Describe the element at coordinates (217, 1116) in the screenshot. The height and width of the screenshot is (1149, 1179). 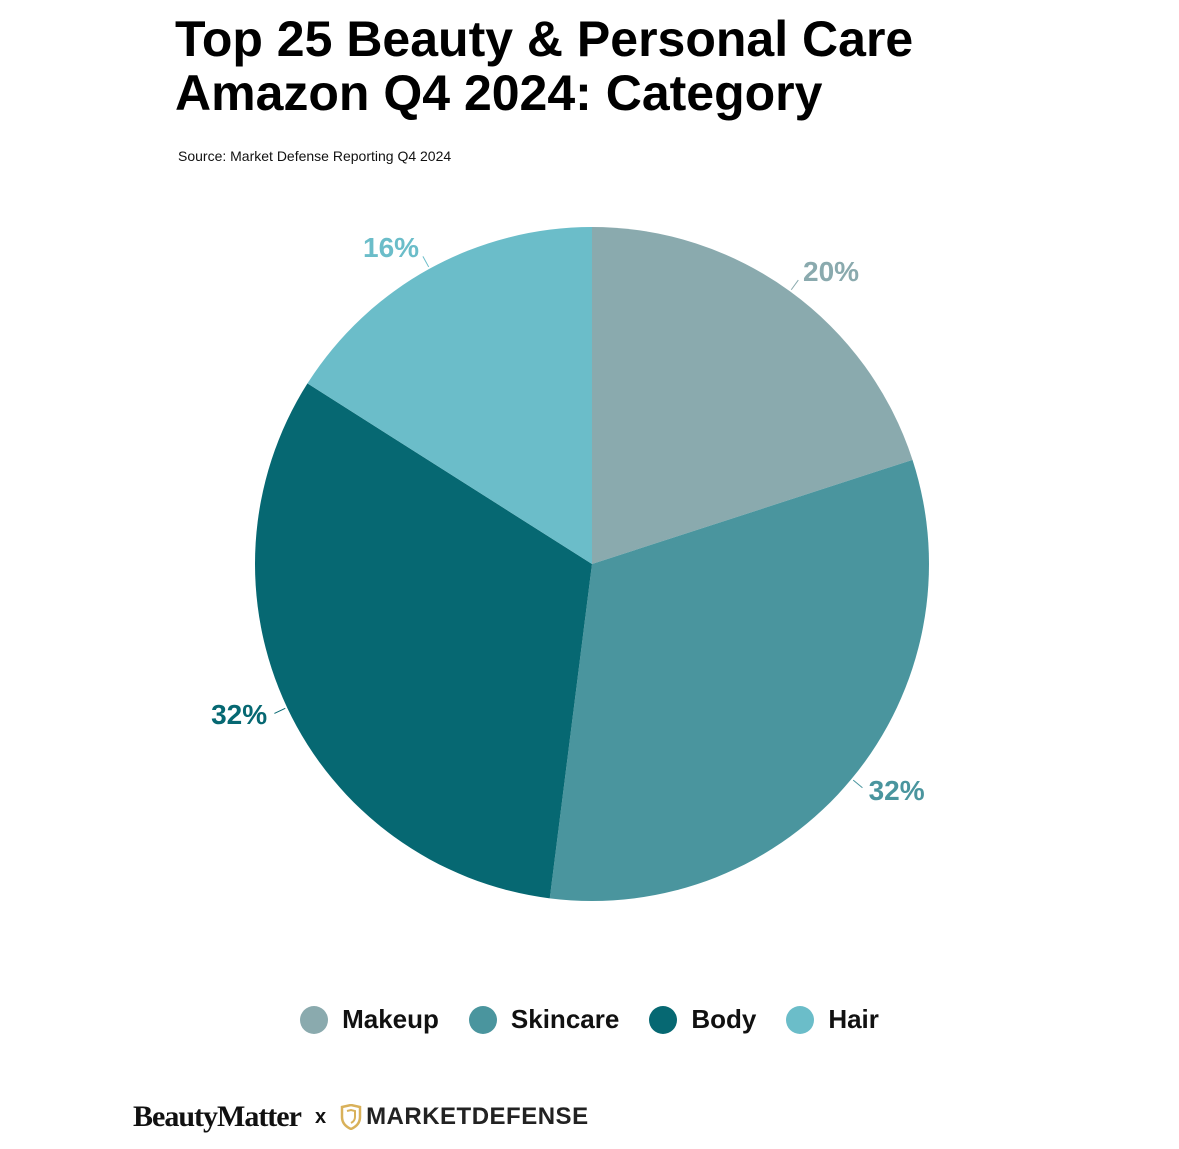
I see `brand-logo: BeautyMatter` at that location.